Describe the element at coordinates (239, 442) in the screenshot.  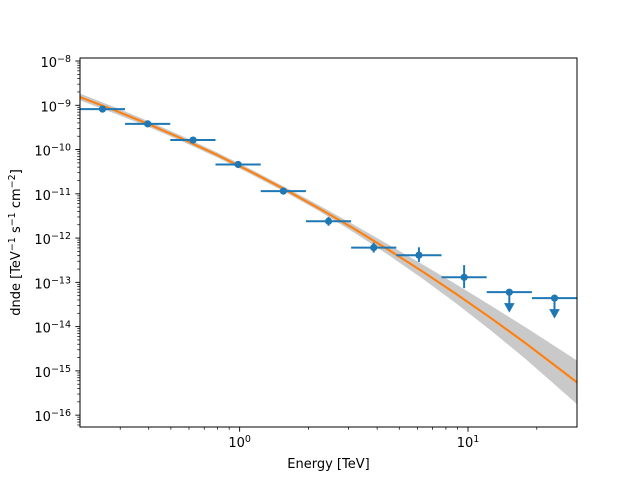
I see `x-tick-label: 100` at that location.